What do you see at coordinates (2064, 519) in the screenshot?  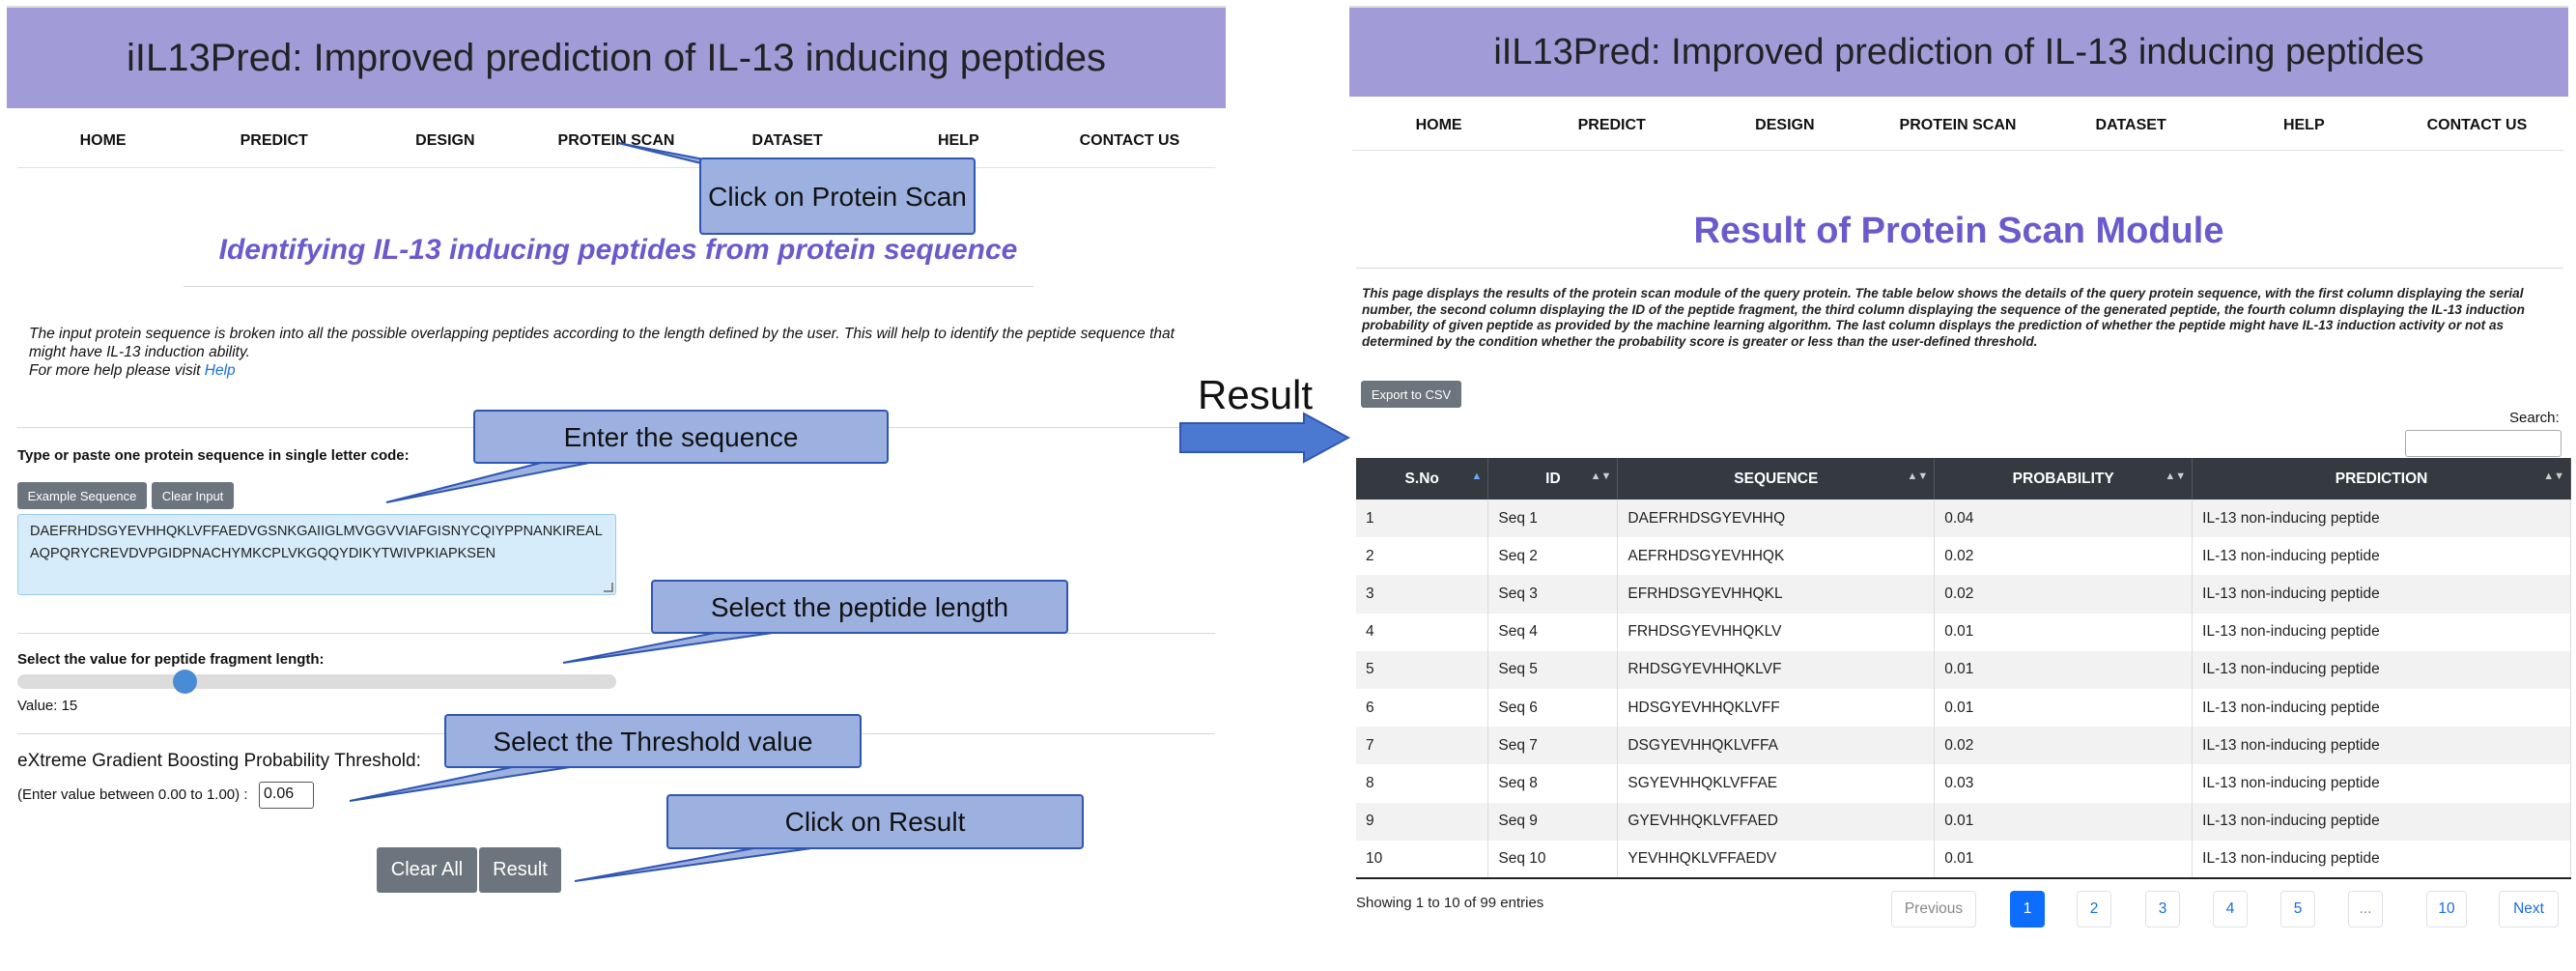 I see `cell-probability: 0.04` at bounding box center [2064, 519].